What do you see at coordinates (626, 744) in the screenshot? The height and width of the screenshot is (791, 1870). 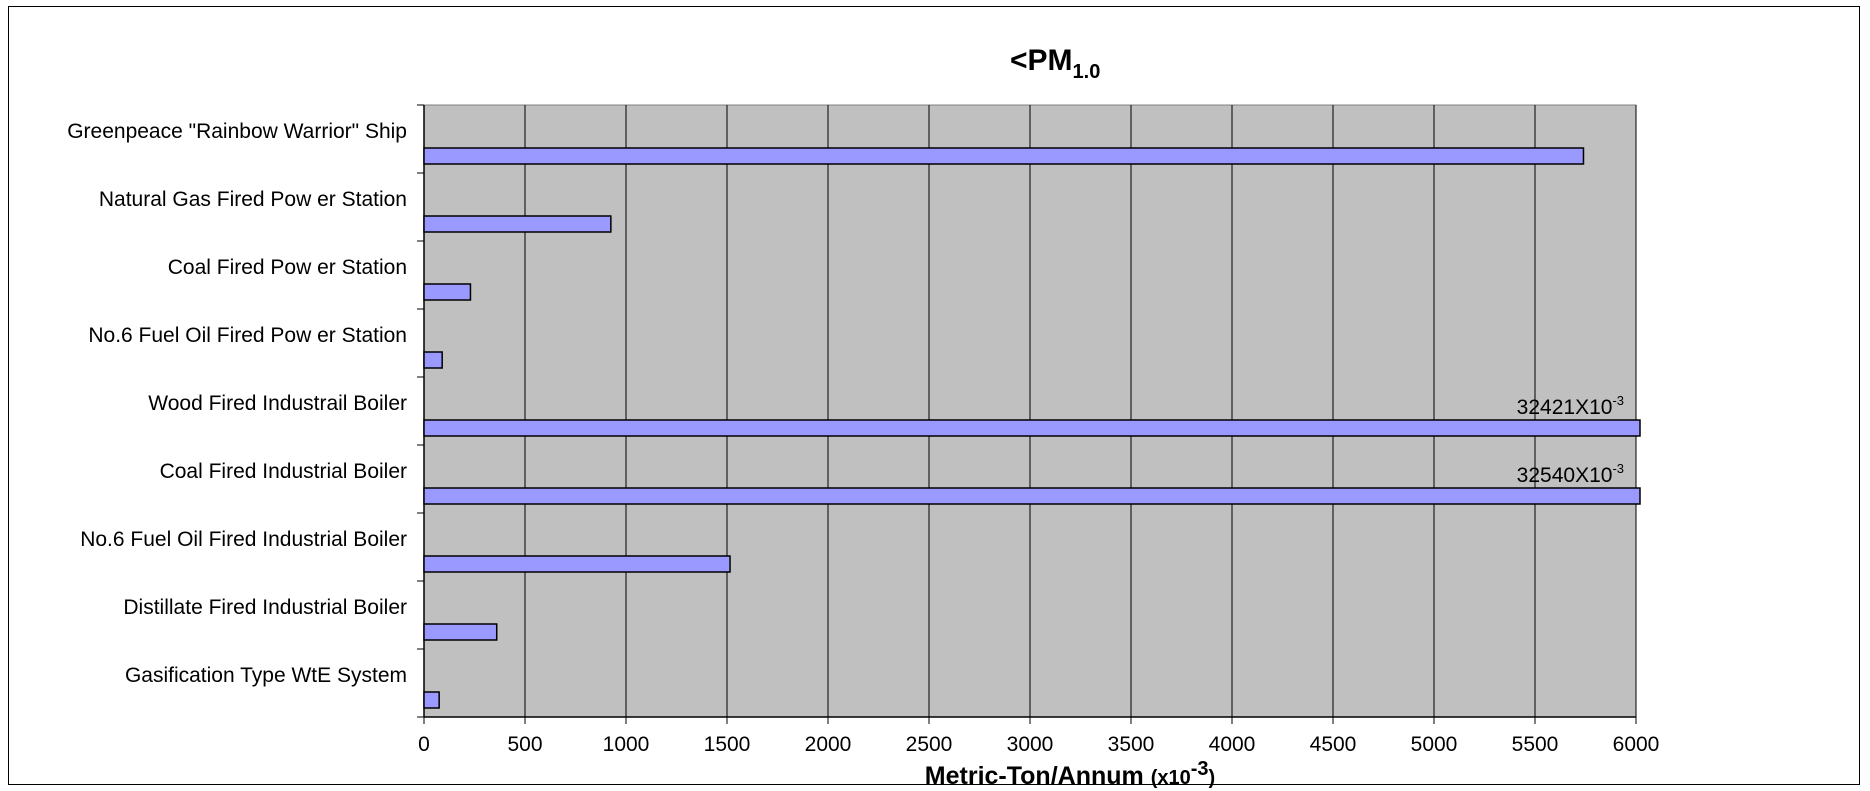 I see `x-tick-label: 1000` at bounding box center [626, 744].